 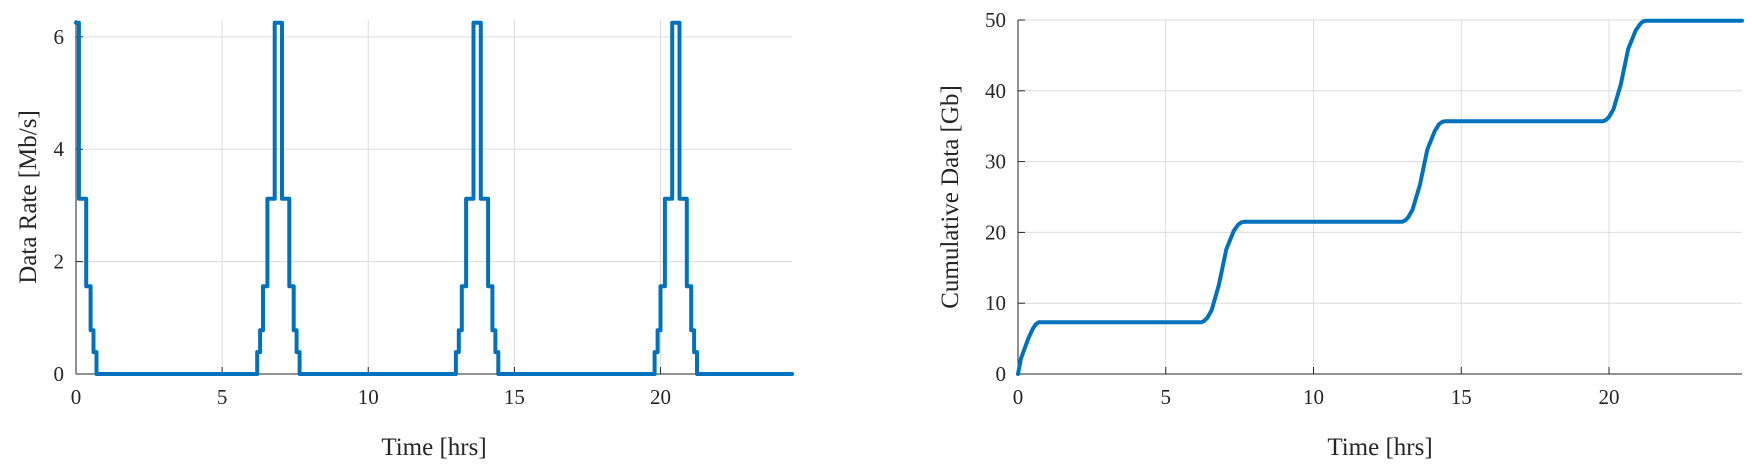 What do you see at coordinates (950, 197) in the screenshot?
I see `y-axis-label: Cumulative Data [Gb]` at bounding box center [950, 197].